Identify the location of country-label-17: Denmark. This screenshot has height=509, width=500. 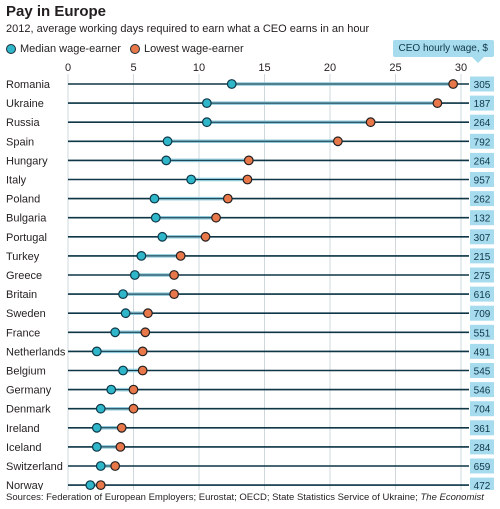
(28, 410).